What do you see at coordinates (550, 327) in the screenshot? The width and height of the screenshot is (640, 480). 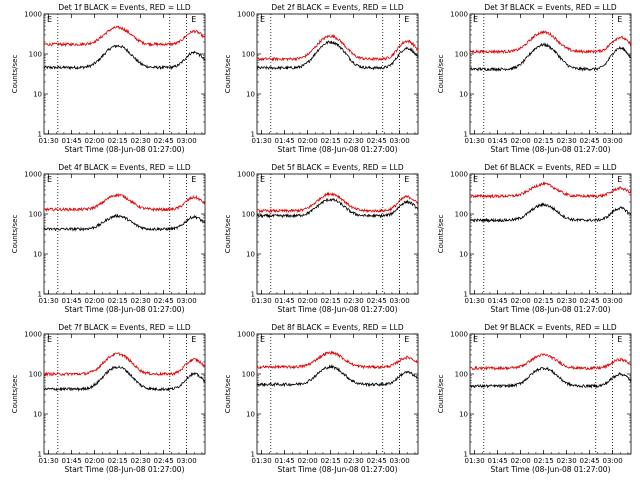 I see `chart-title: Det 9f BLACK = Events, RED = LLD` at bounding box center [550, 327].